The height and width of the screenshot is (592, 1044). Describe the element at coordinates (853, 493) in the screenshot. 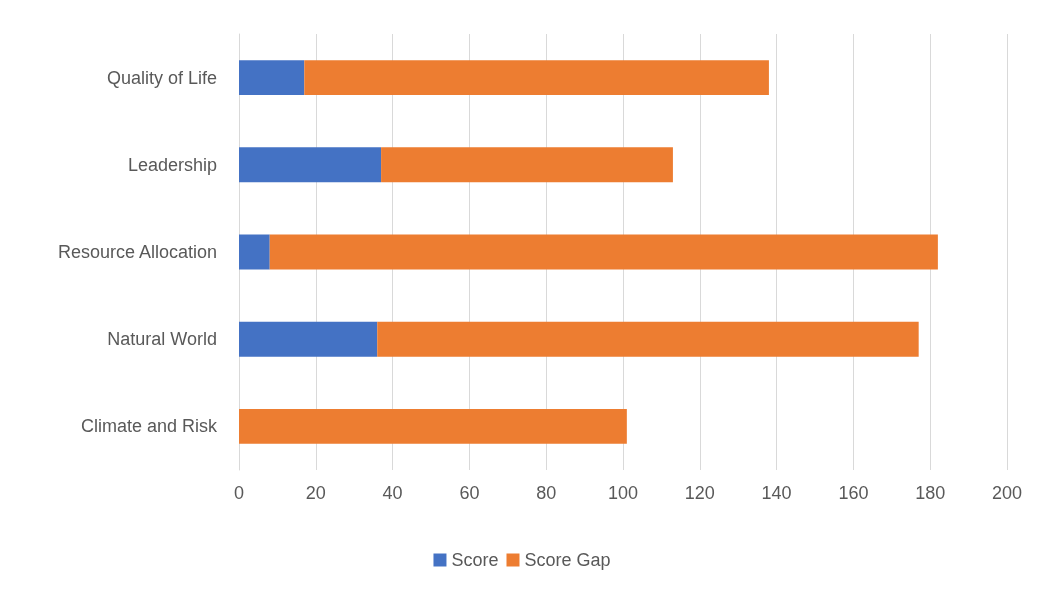

I see `x-tick-label: 160` at that location.